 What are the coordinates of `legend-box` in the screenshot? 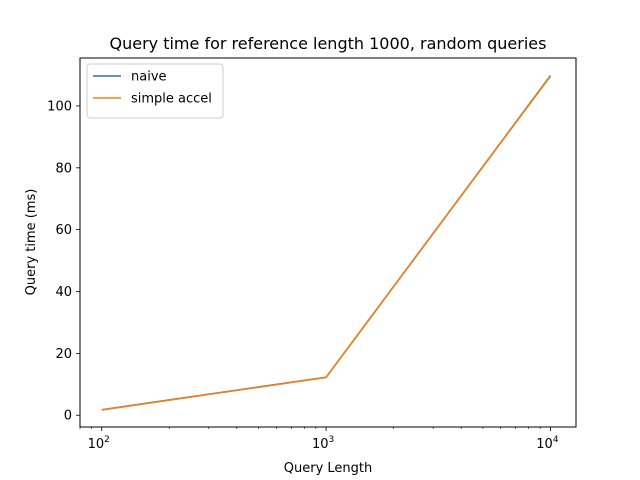 It's located at (155, 91).